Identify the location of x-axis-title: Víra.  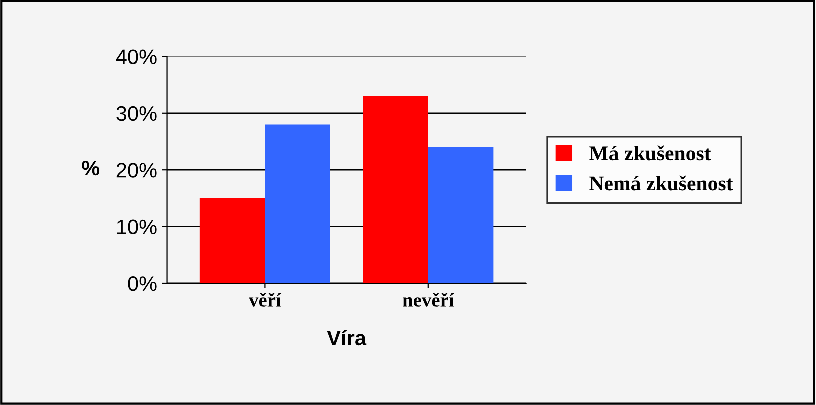
(347, 338).